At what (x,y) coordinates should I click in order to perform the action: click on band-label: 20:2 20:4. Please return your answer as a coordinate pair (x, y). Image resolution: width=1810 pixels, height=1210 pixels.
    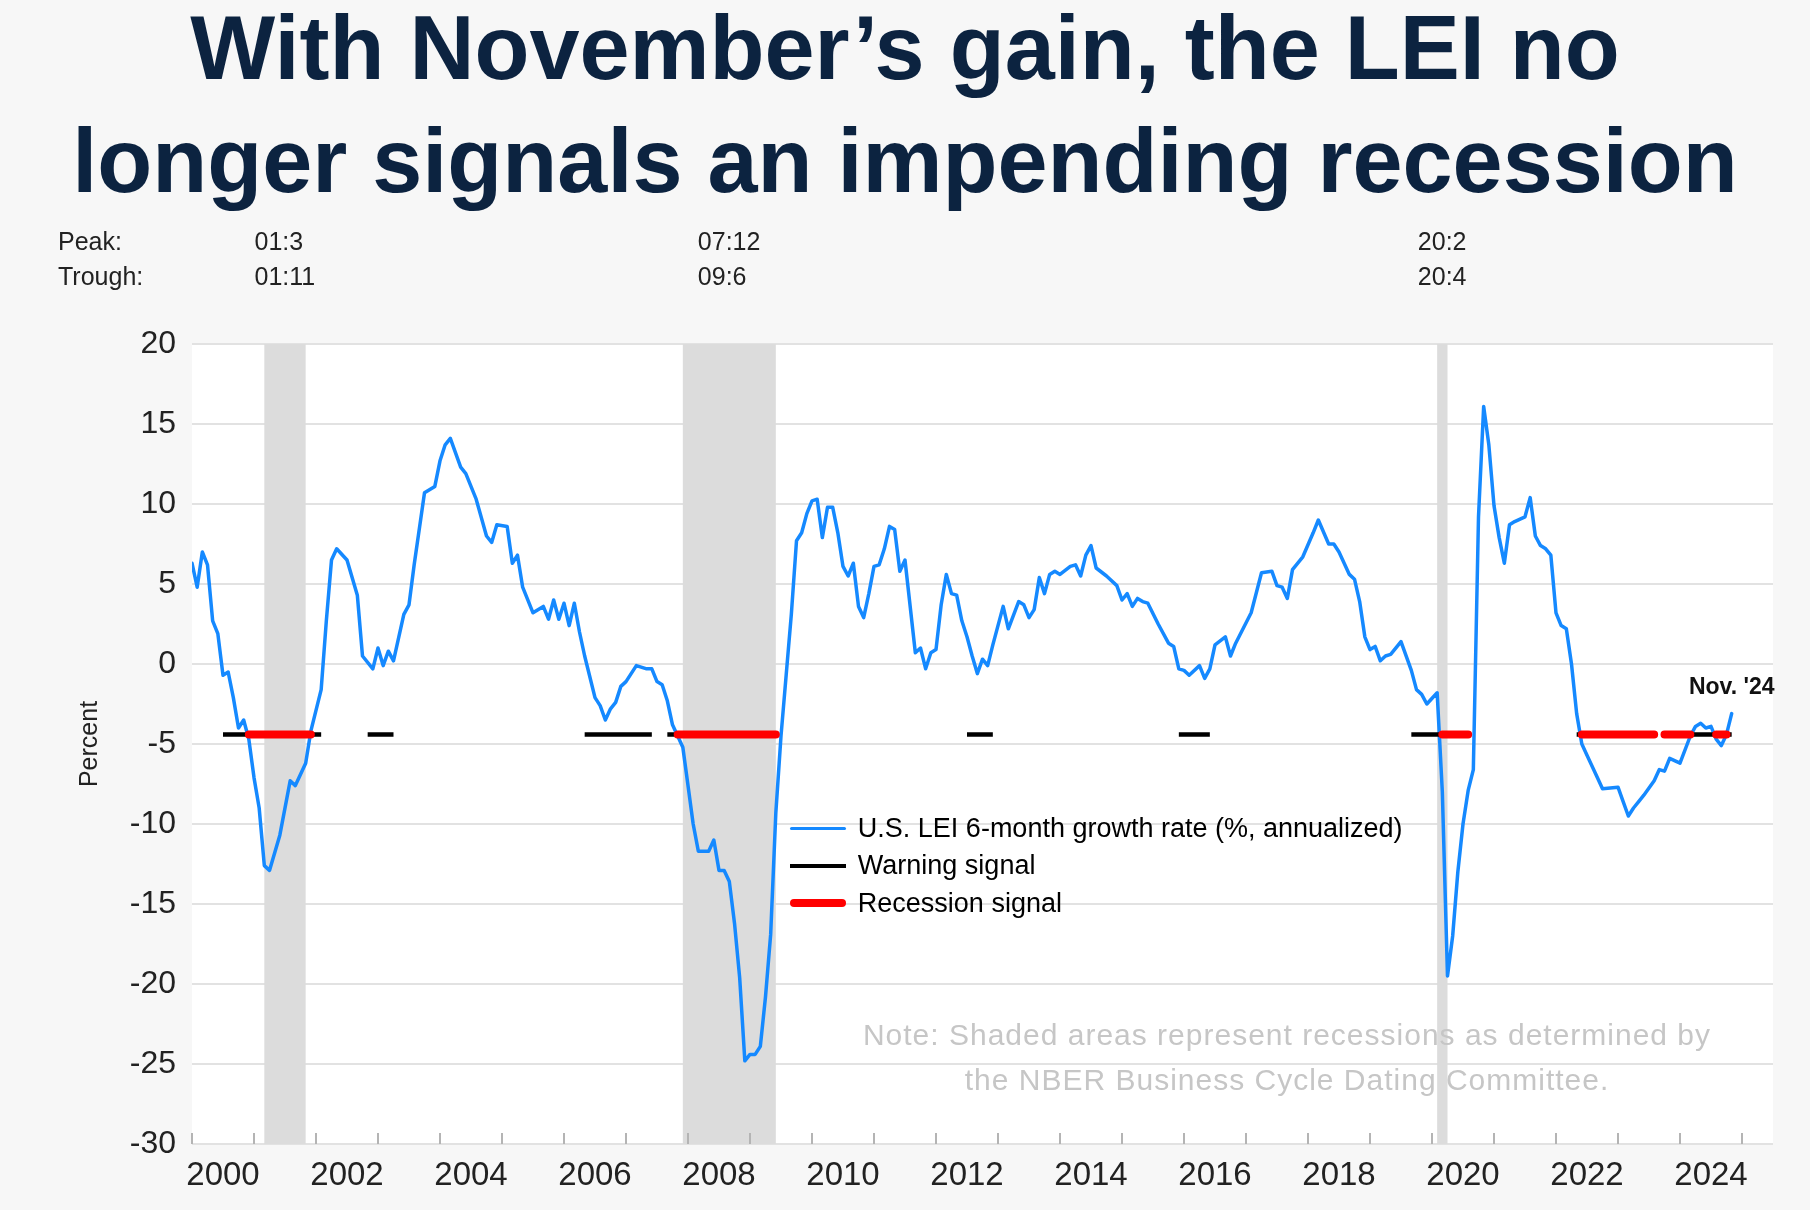
    Looking at the image, I should click on (1442, 259).